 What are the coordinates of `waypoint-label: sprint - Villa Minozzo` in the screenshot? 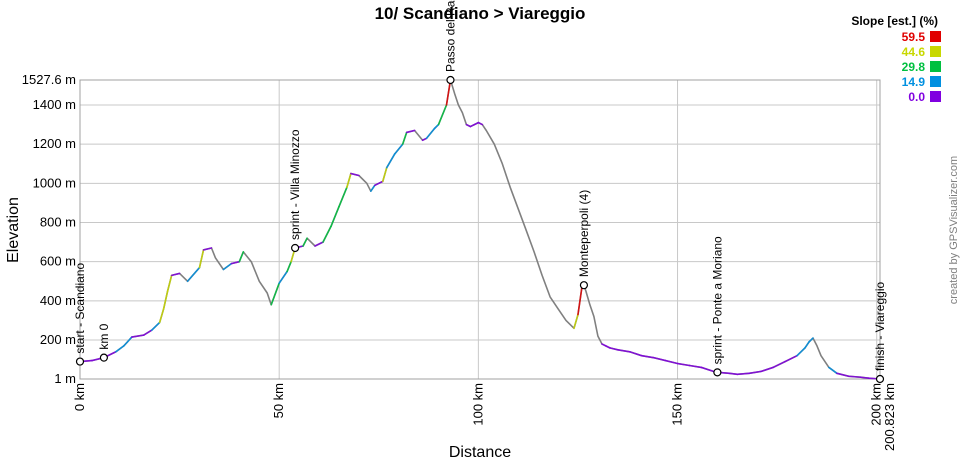 It's located at (295, 184).